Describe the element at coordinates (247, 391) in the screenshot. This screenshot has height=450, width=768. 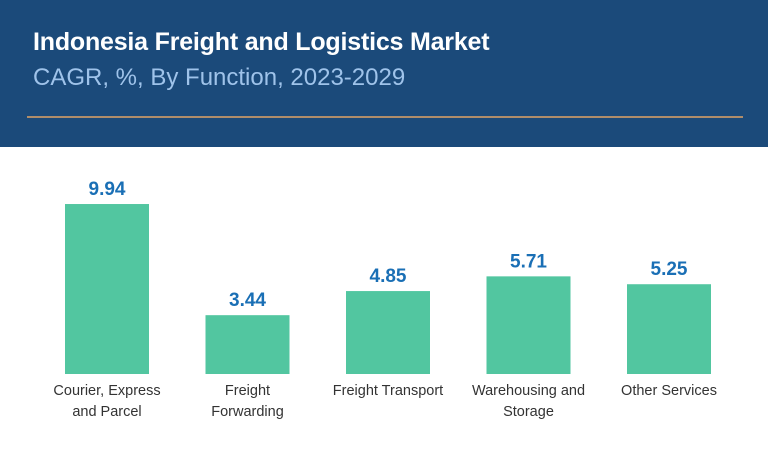
I see `category-label-1-line-0: Freight` at that location.